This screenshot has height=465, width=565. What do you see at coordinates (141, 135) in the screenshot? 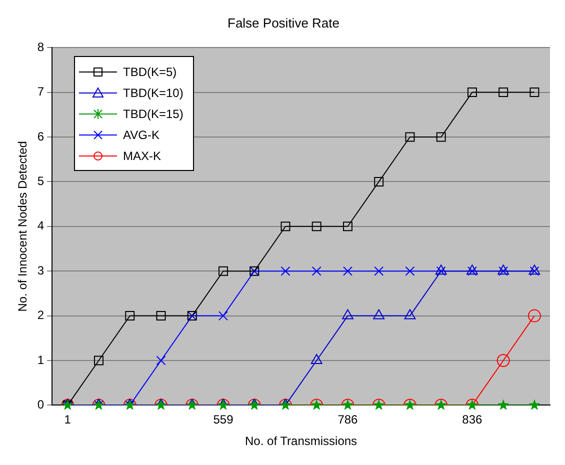
I see `legend-label: AVG-K` at bounding box center [141, 135].